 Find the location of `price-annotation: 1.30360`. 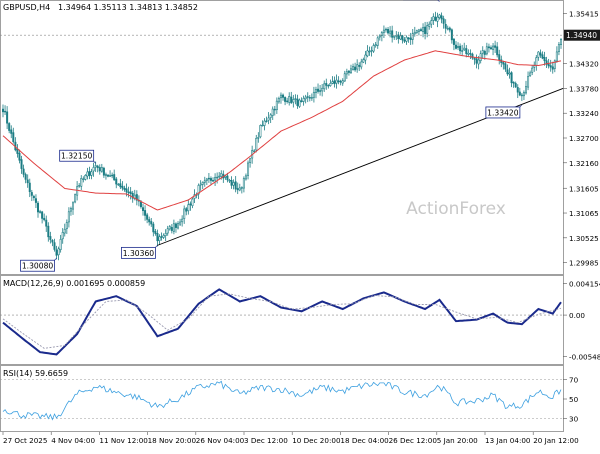

price-annotation: 1.30360 is located at coordinates (139, 252).